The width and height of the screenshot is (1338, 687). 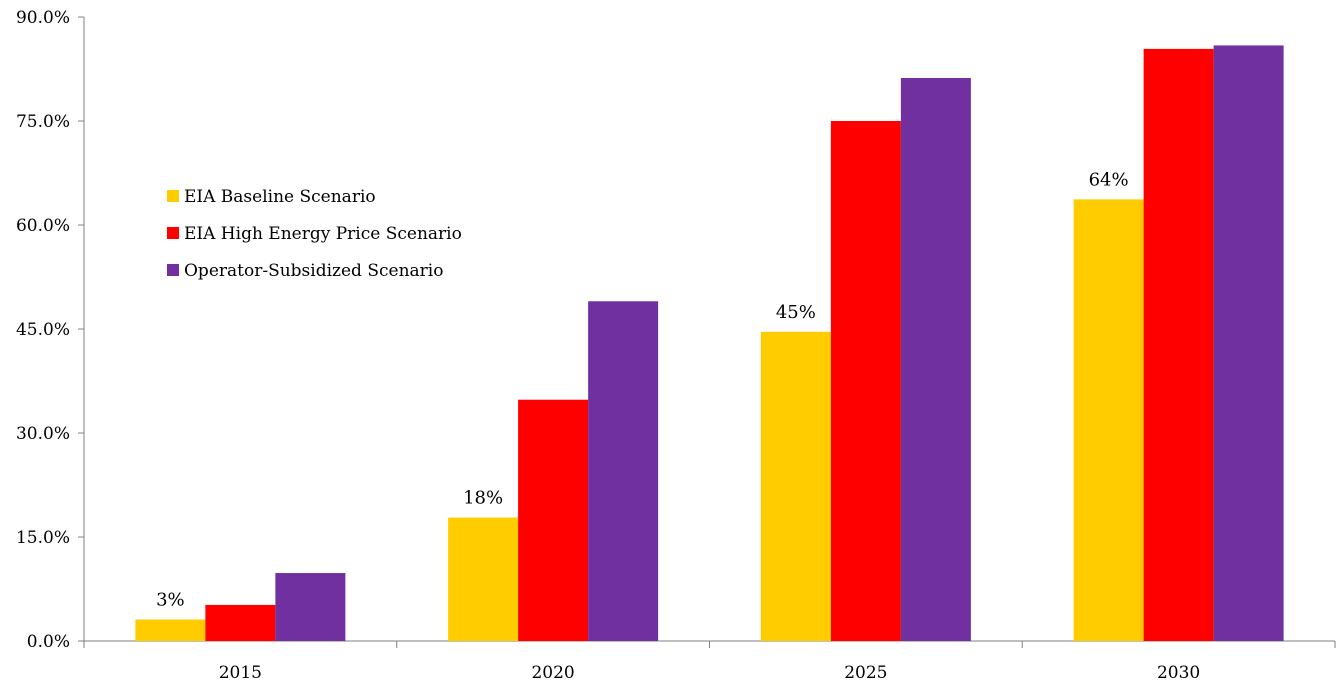 I want to click on y-tick-label: 75.0%, so click(x=43, y=122).